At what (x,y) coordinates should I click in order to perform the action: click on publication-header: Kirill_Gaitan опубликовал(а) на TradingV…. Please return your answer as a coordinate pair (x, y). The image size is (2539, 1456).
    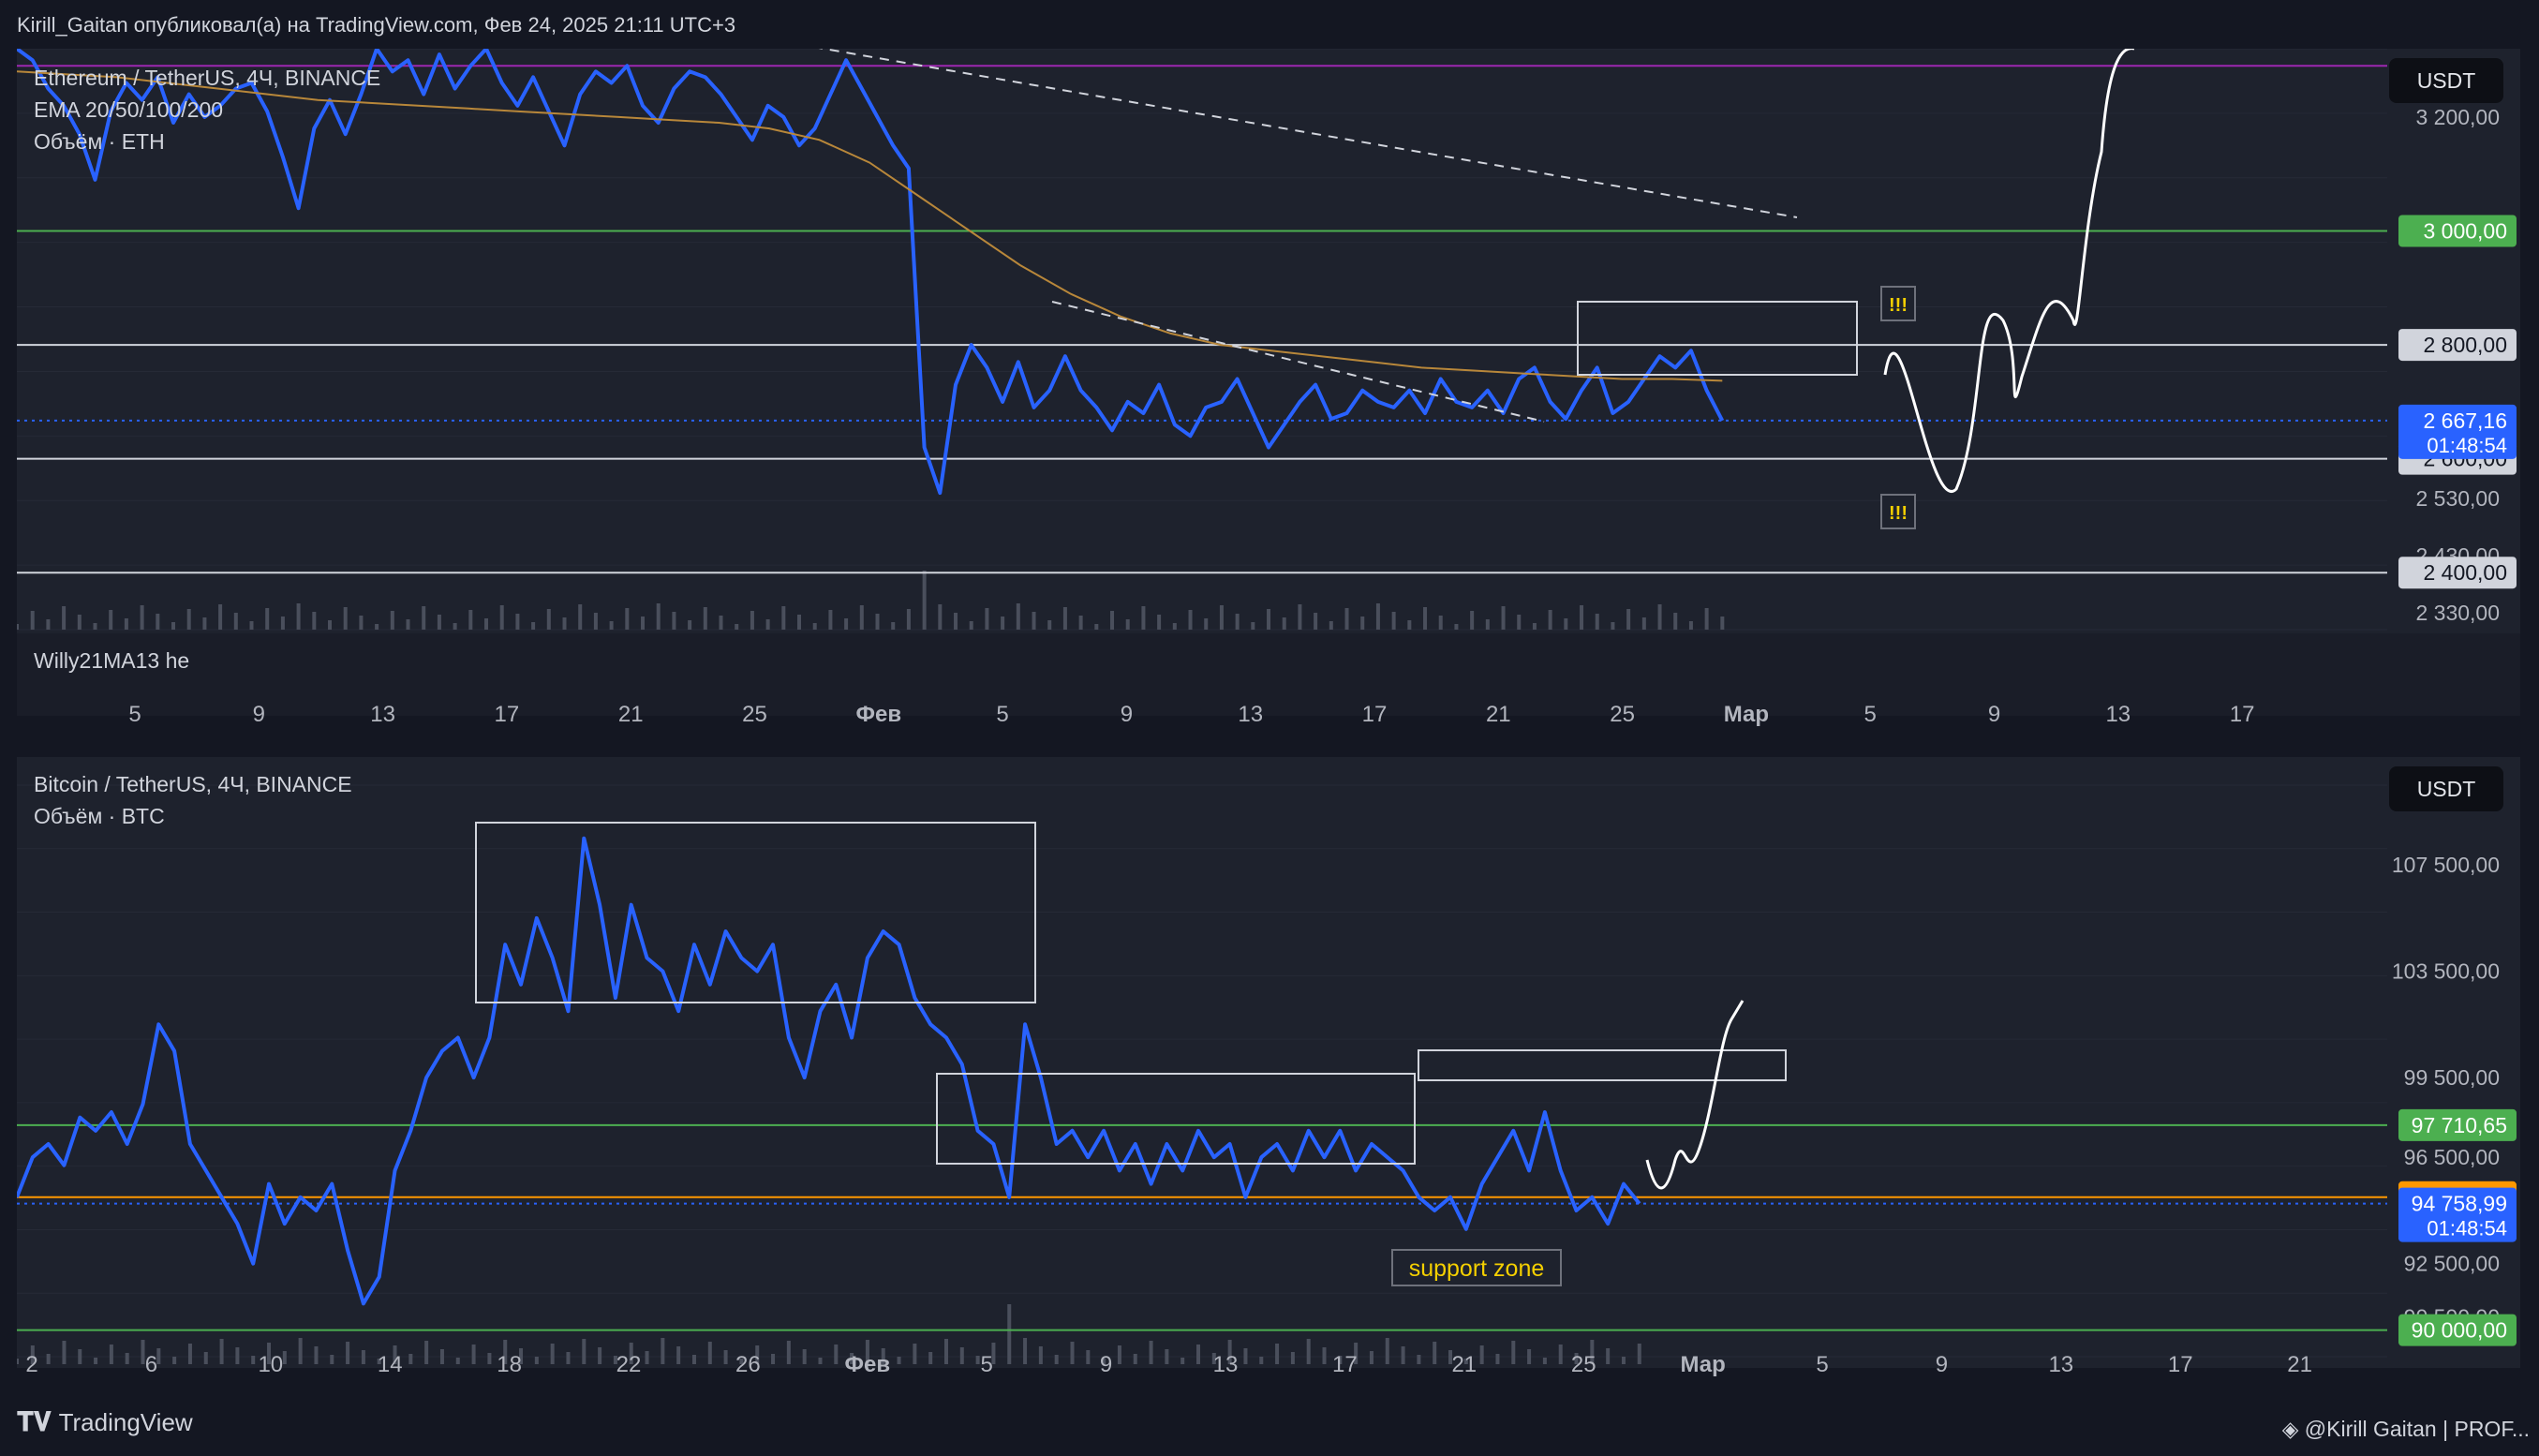
    Looking at the image, I should click on (376, 25).